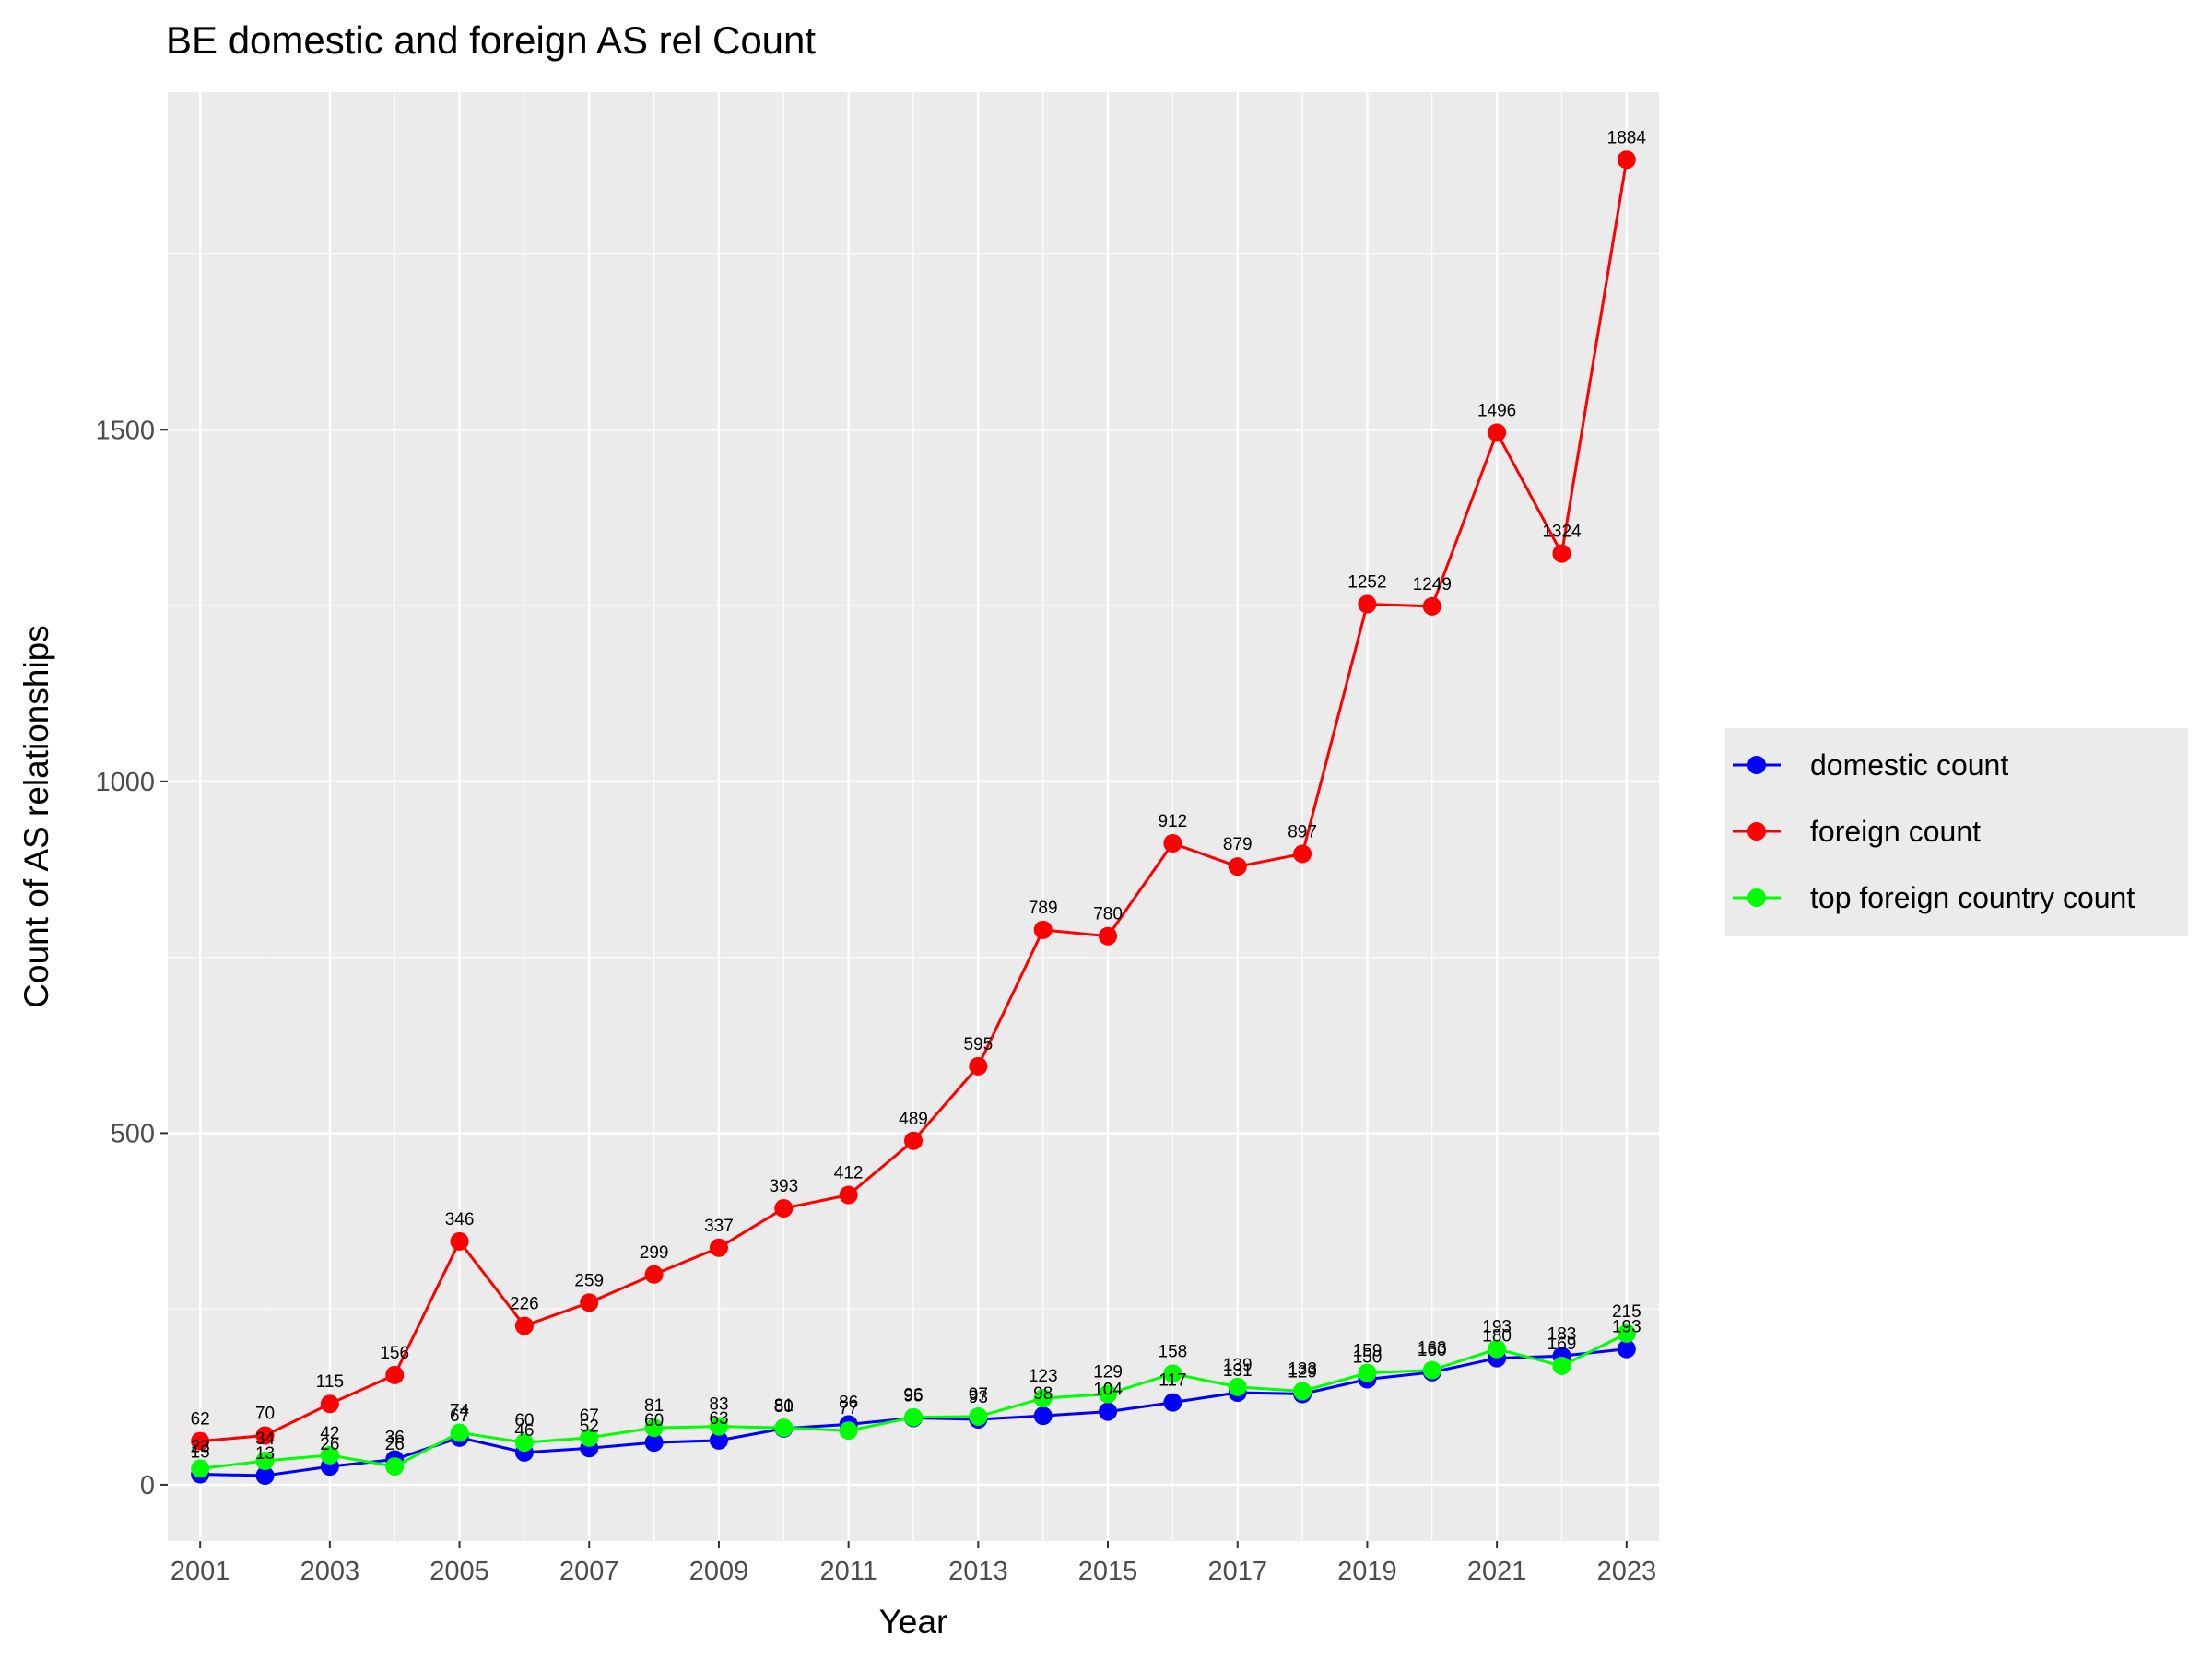 This screenshot has height=1659, width=2212. I want to click on y-tick-label: 1500, so click(125, 430).